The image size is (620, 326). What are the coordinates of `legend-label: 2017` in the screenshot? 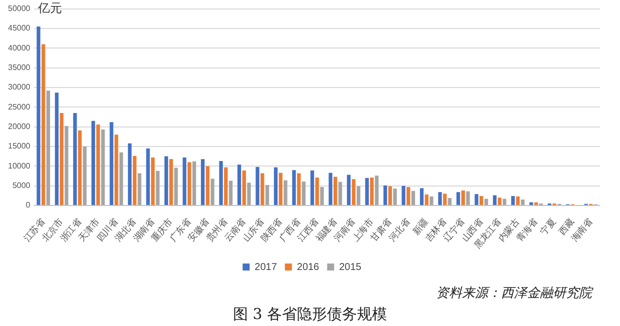 It's located at (266, 267).